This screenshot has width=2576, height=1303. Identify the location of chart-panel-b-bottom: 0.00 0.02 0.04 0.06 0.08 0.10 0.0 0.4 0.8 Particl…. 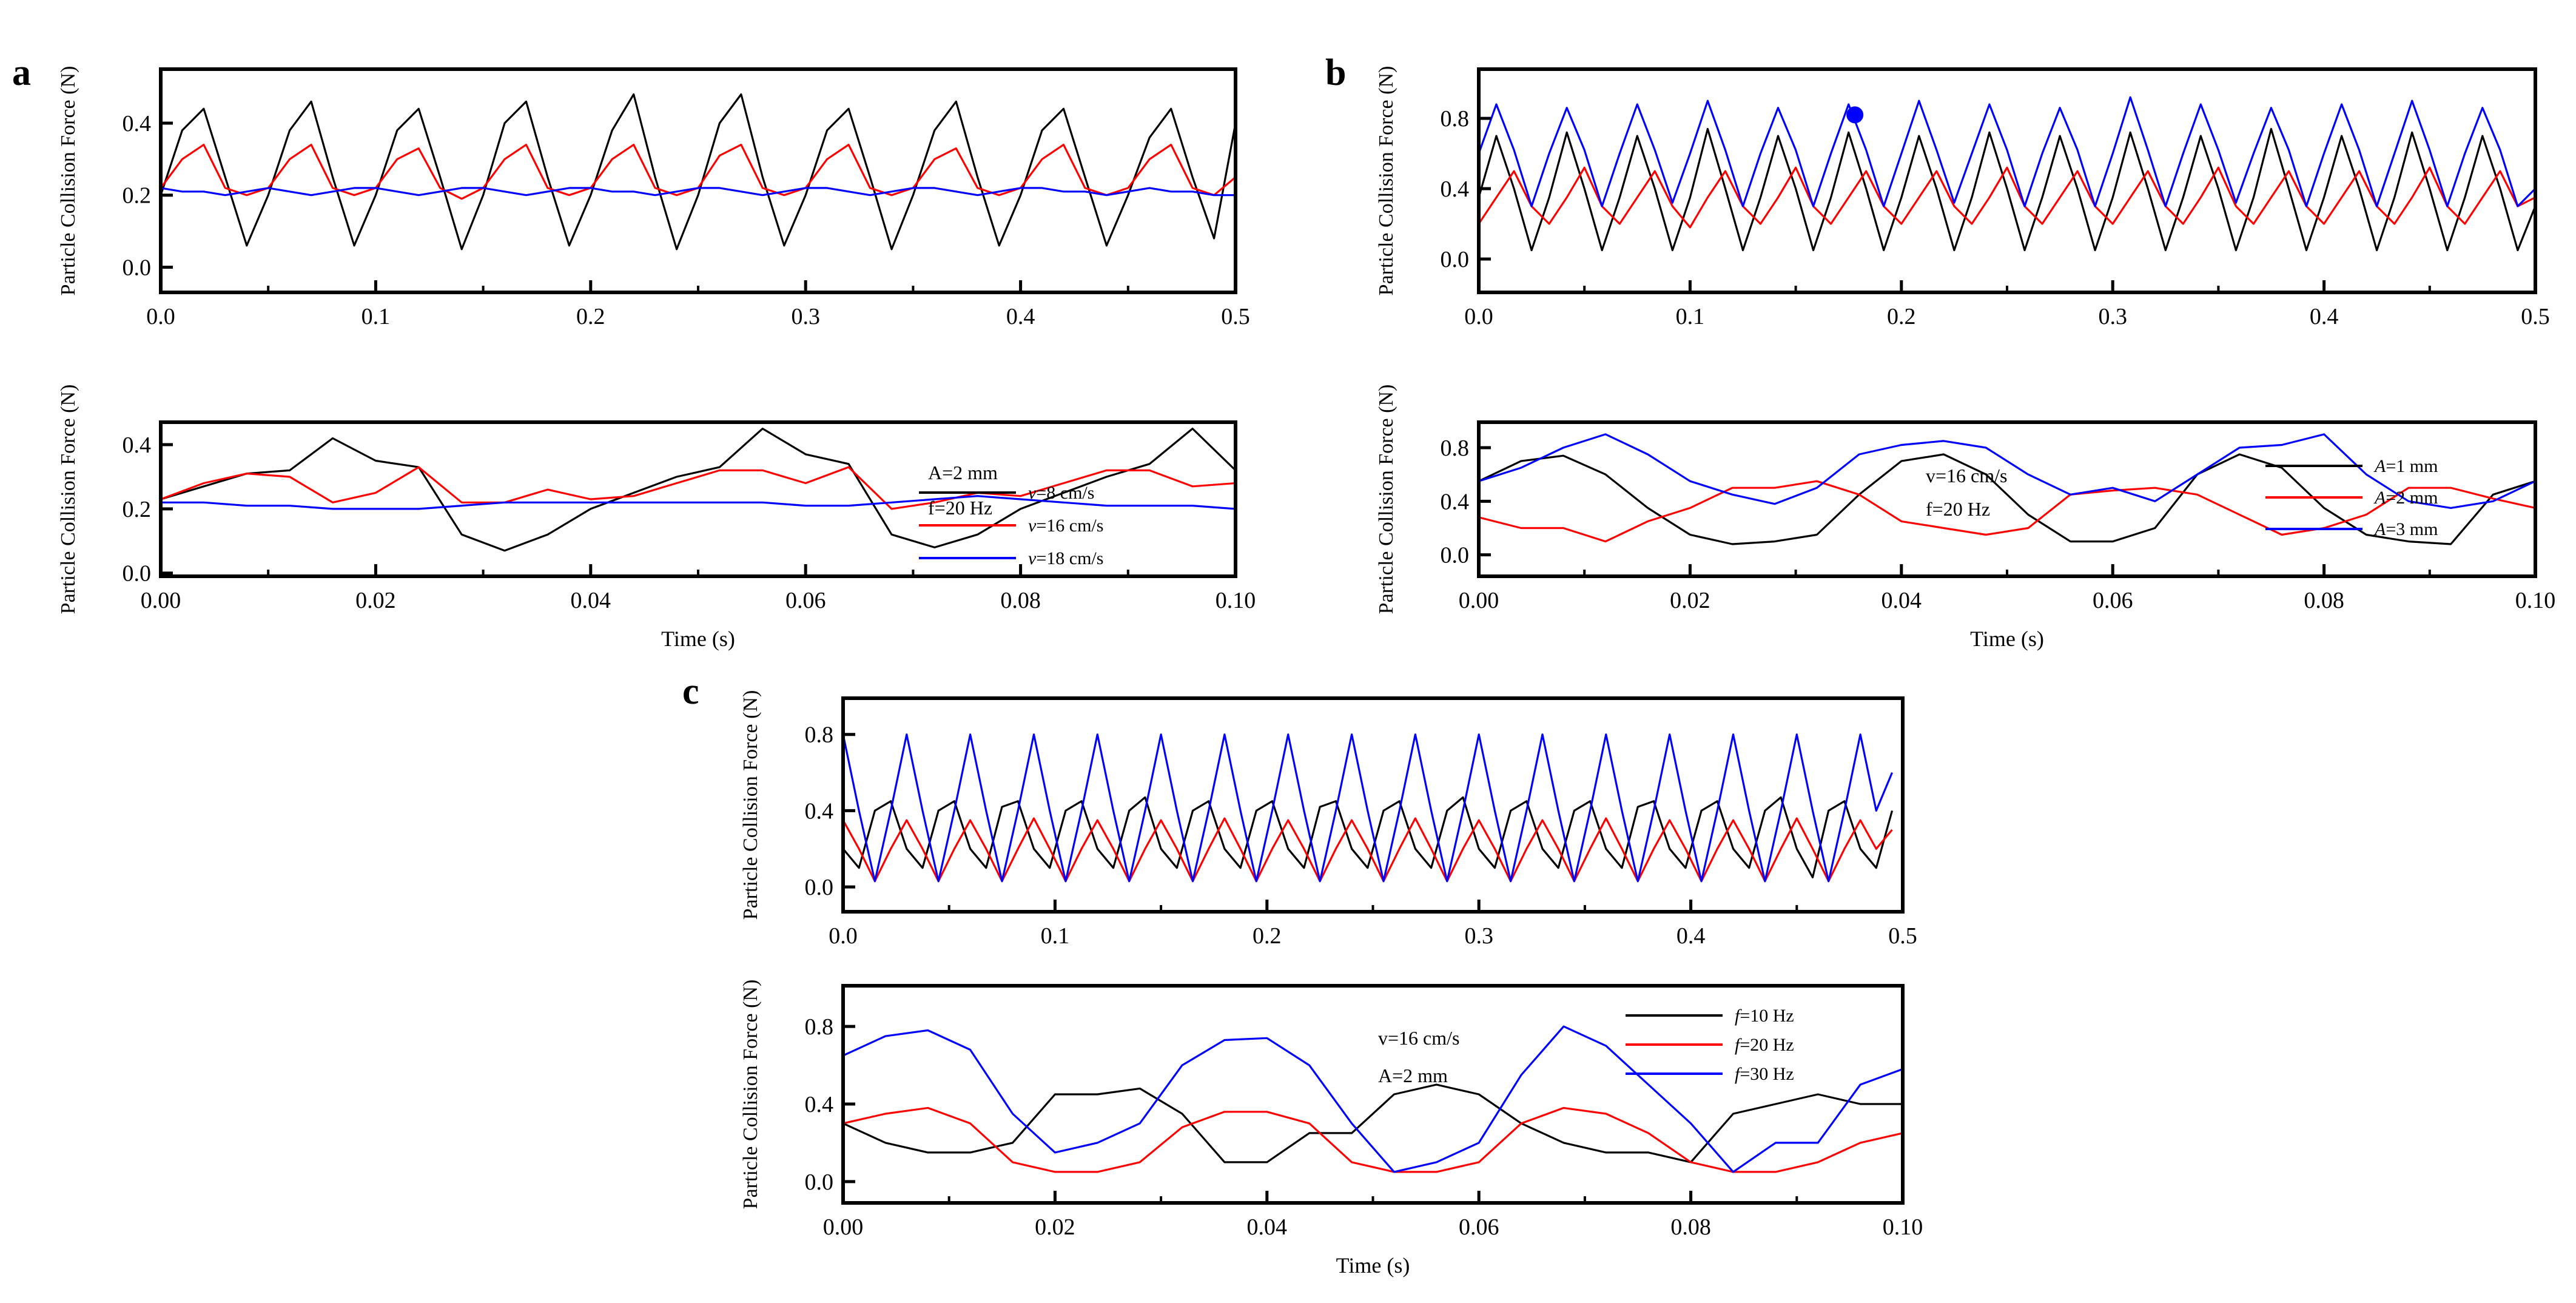
(1965, 518).